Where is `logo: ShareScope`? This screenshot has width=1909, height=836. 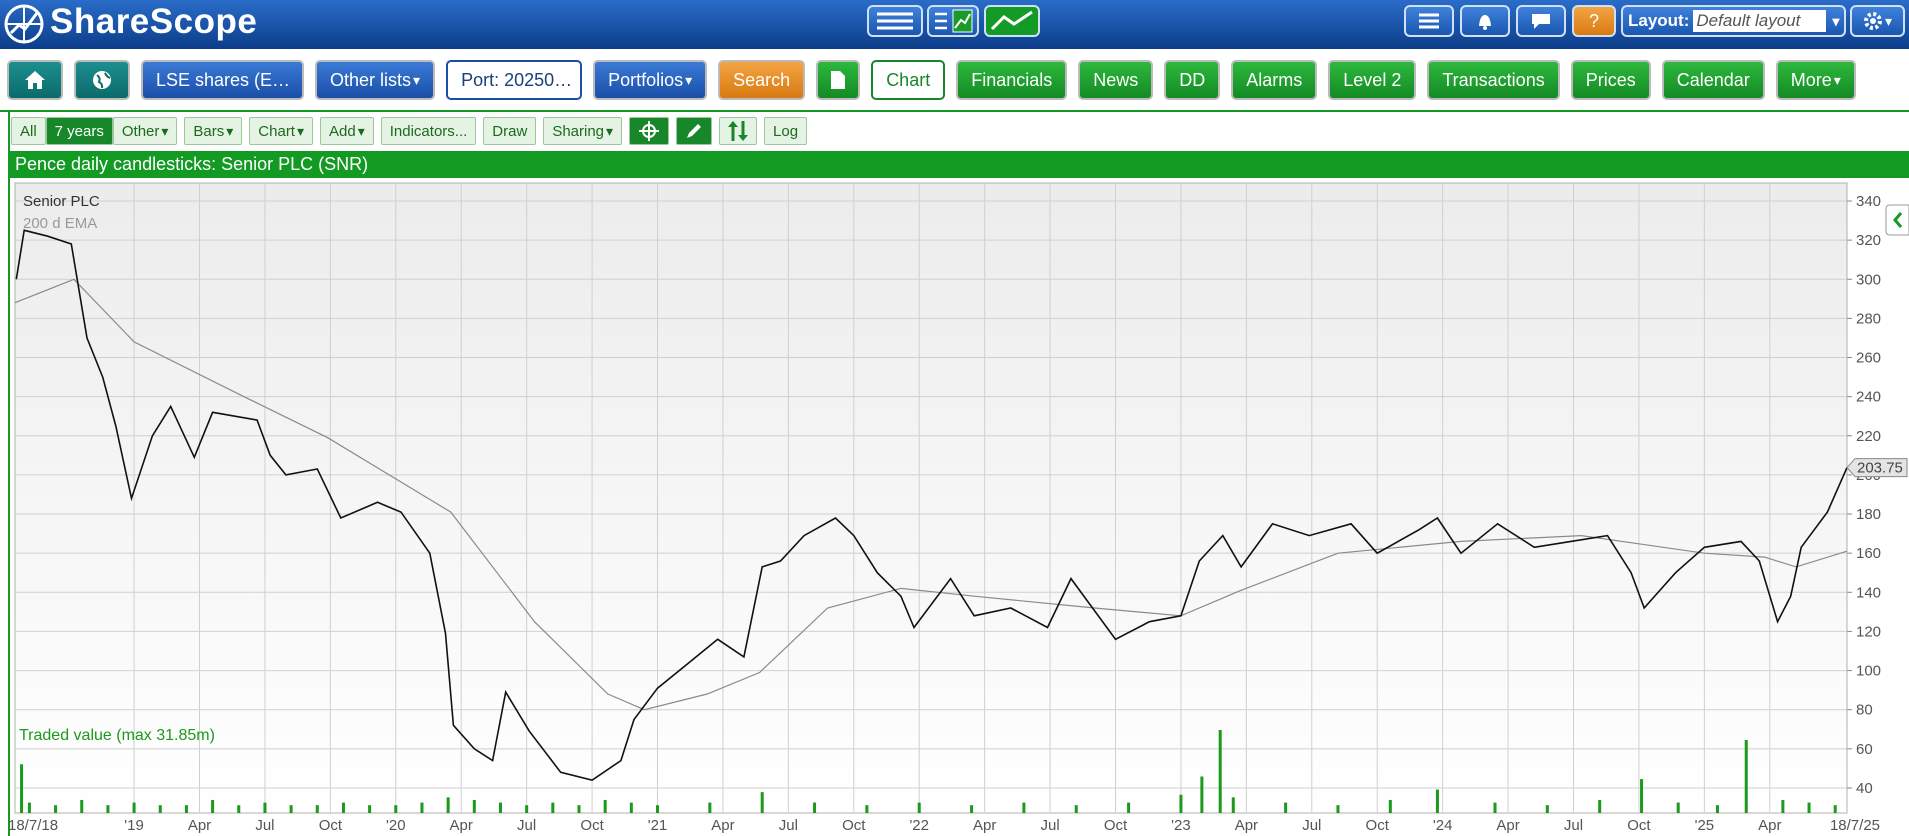
logo: ShareScope is located at coordinates (154, 21).